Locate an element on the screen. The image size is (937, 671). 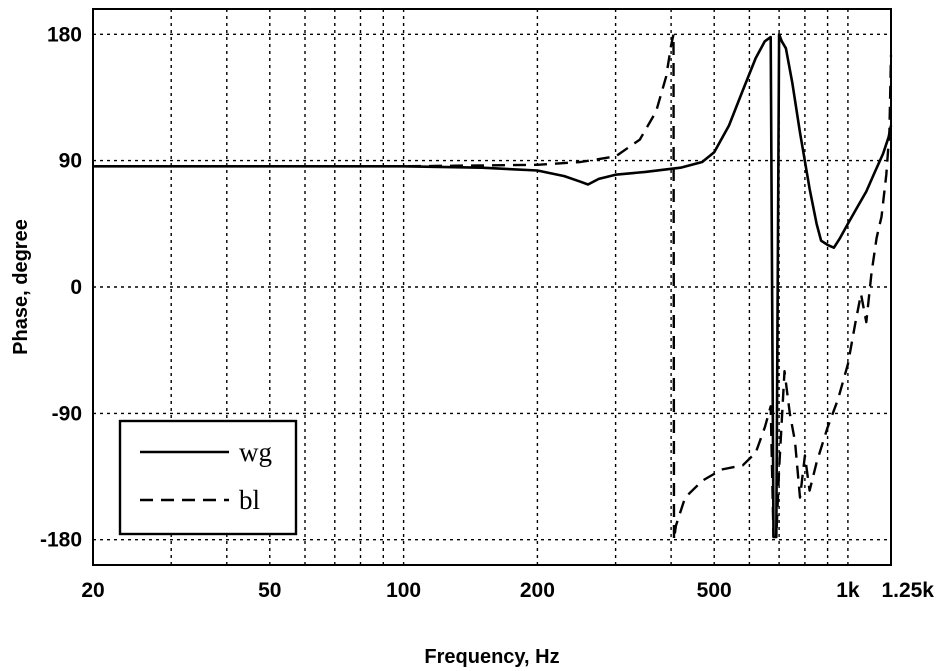
x-tick-label: 50 is located at coordinates (269, 590).